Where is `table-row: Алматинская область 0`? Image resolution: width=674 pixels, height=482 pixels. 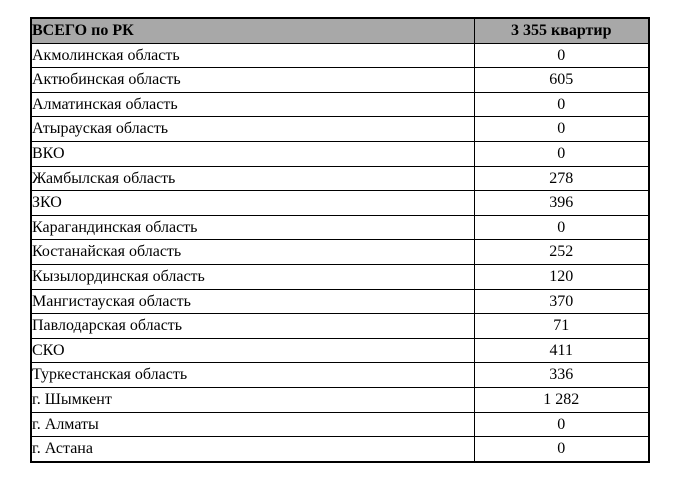
table-row: Алматинская область 0 is located at coordinates (340, 104).